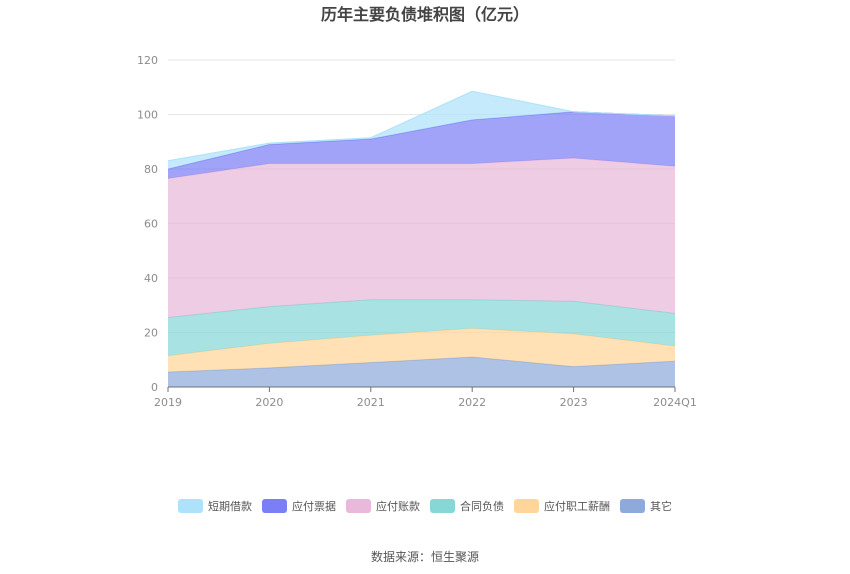  I want to click on legend-label: 合同负债, so click(482, 506).